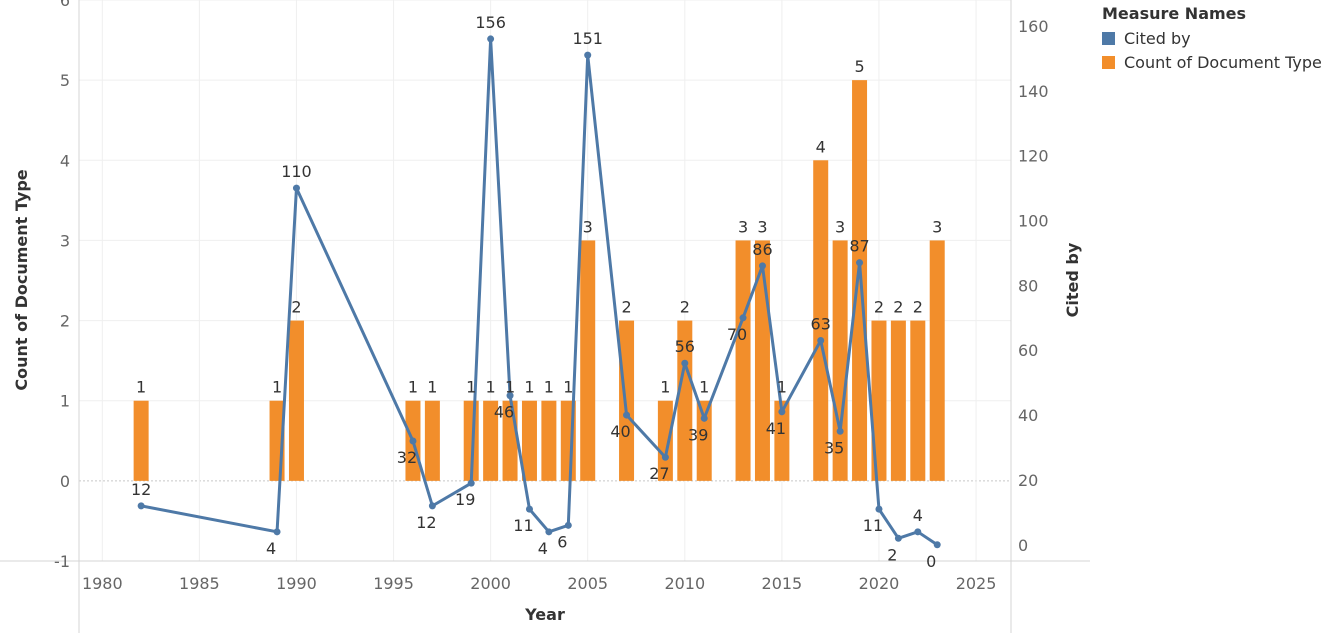  Describe the element at coordinates (471, 387) in the screenshot. I see `bar-label-1999: 1` at that location.